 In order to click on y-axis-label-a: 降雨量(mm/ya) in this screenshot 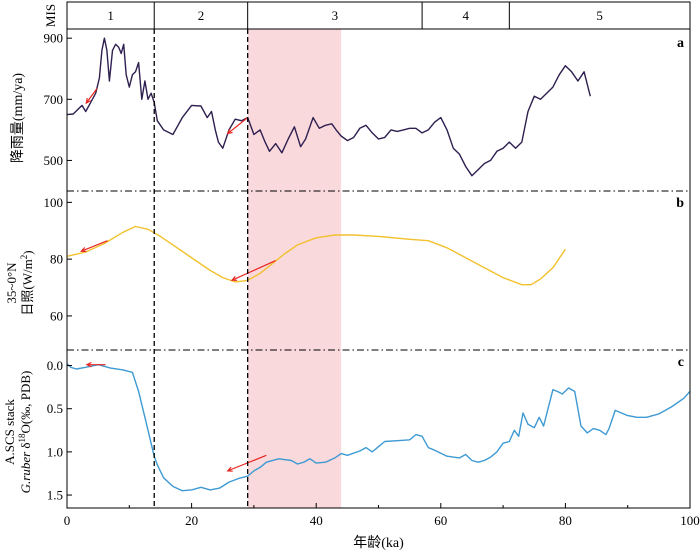, I will do `click(18, 118)`.